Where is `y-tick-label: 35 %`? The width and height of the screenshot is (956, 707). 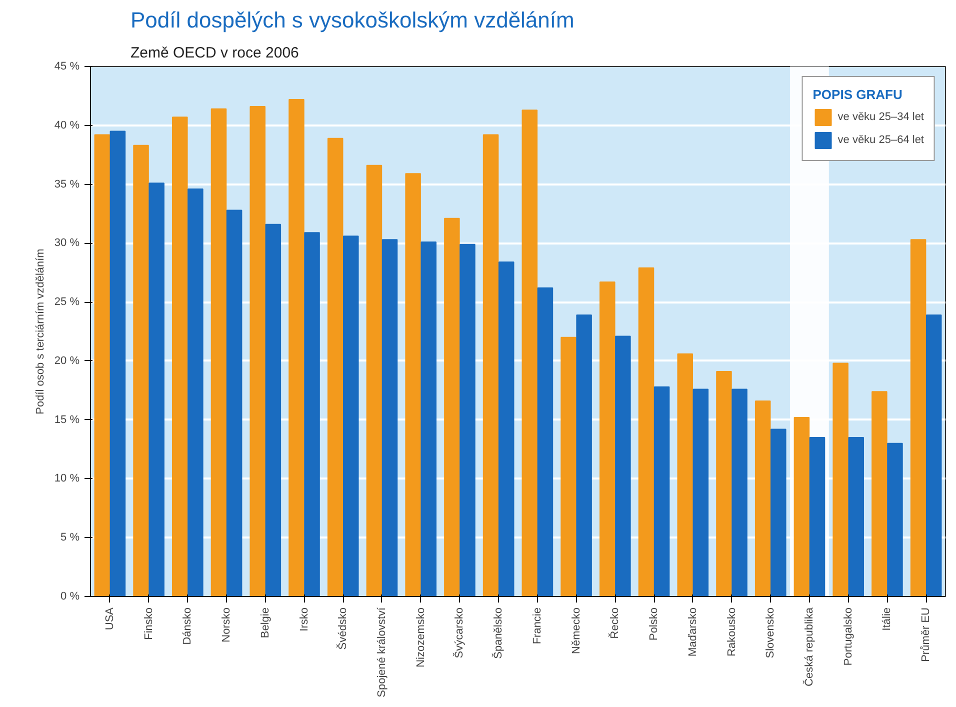 y-tick-label: 35 % is located at coordinates (67, 184).